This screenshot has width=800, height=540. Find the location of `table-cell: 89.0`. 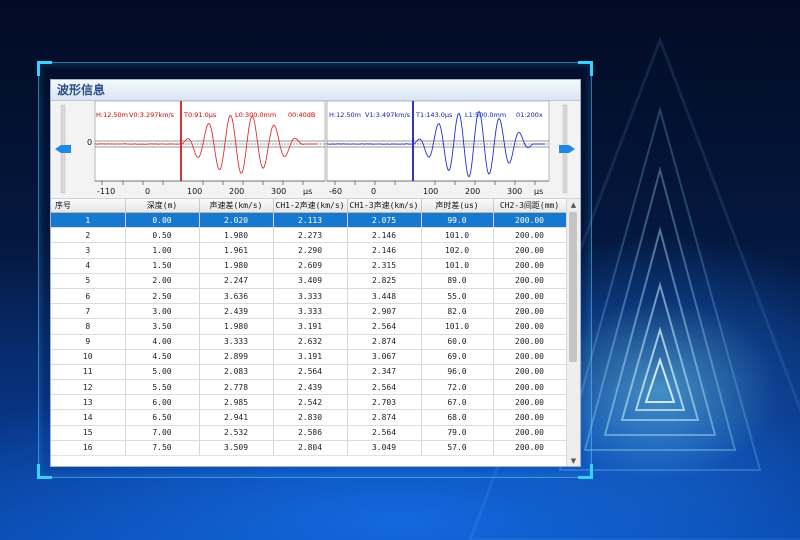

table-cell: 89.0 is located at coordinates (457, 280).